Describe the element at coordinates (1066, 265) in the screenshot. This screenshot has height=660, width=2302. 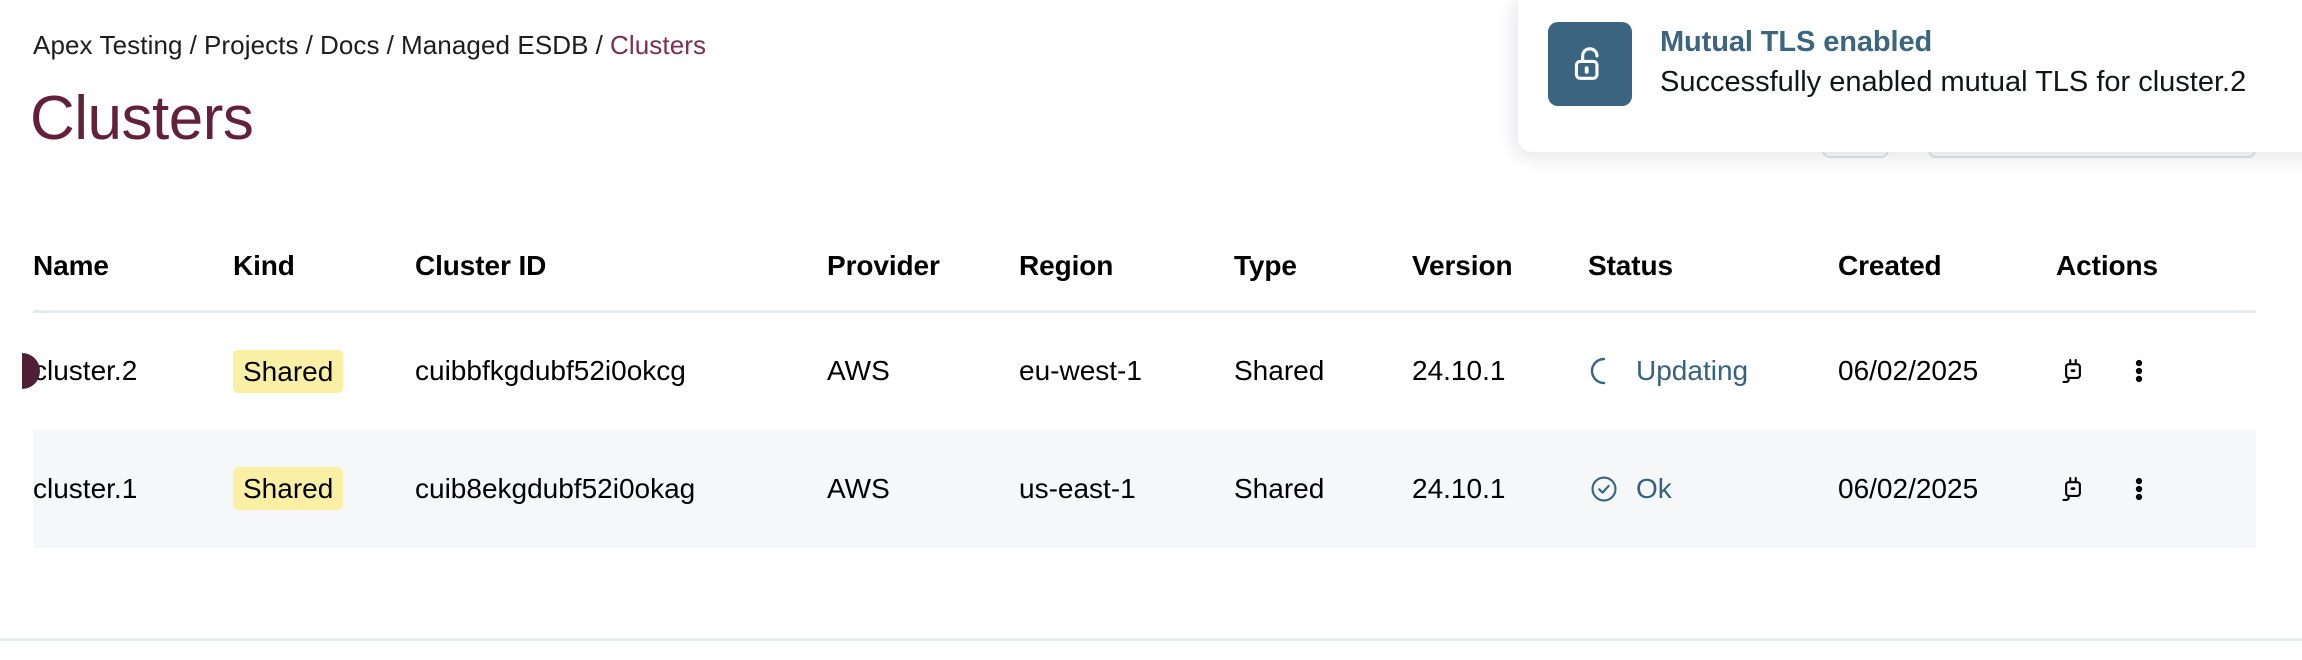
I see `column-header-region: Region` at that location.